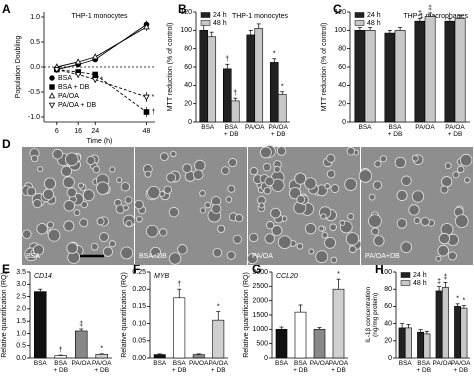 Image resolution: width=474 pixels, height=385 pixels. What do you see at coordinates (372, 314) in the screenshot?
I see `y-axis-label: IL-1β concentration (ng/mg protein)` at bounding box center [372, 314].